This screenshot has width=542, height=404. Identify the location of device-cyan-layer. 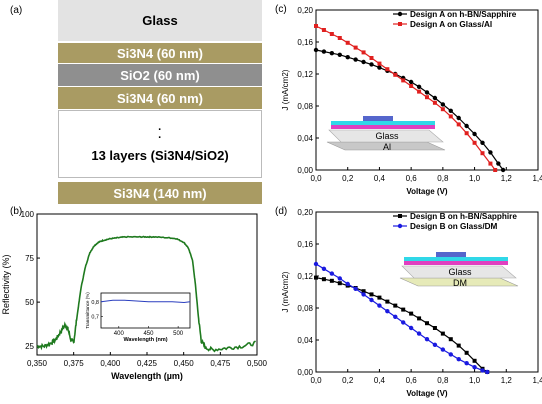
(383, 123).